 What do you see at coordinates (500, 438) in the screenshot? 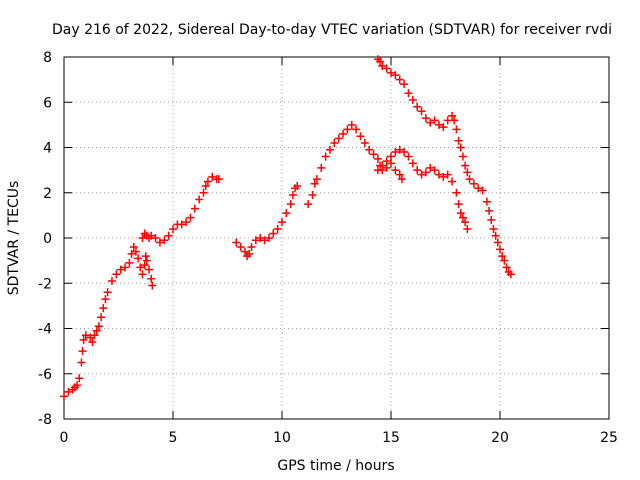
I see `x-tick-label: 20` at bounding box center [500, 438].